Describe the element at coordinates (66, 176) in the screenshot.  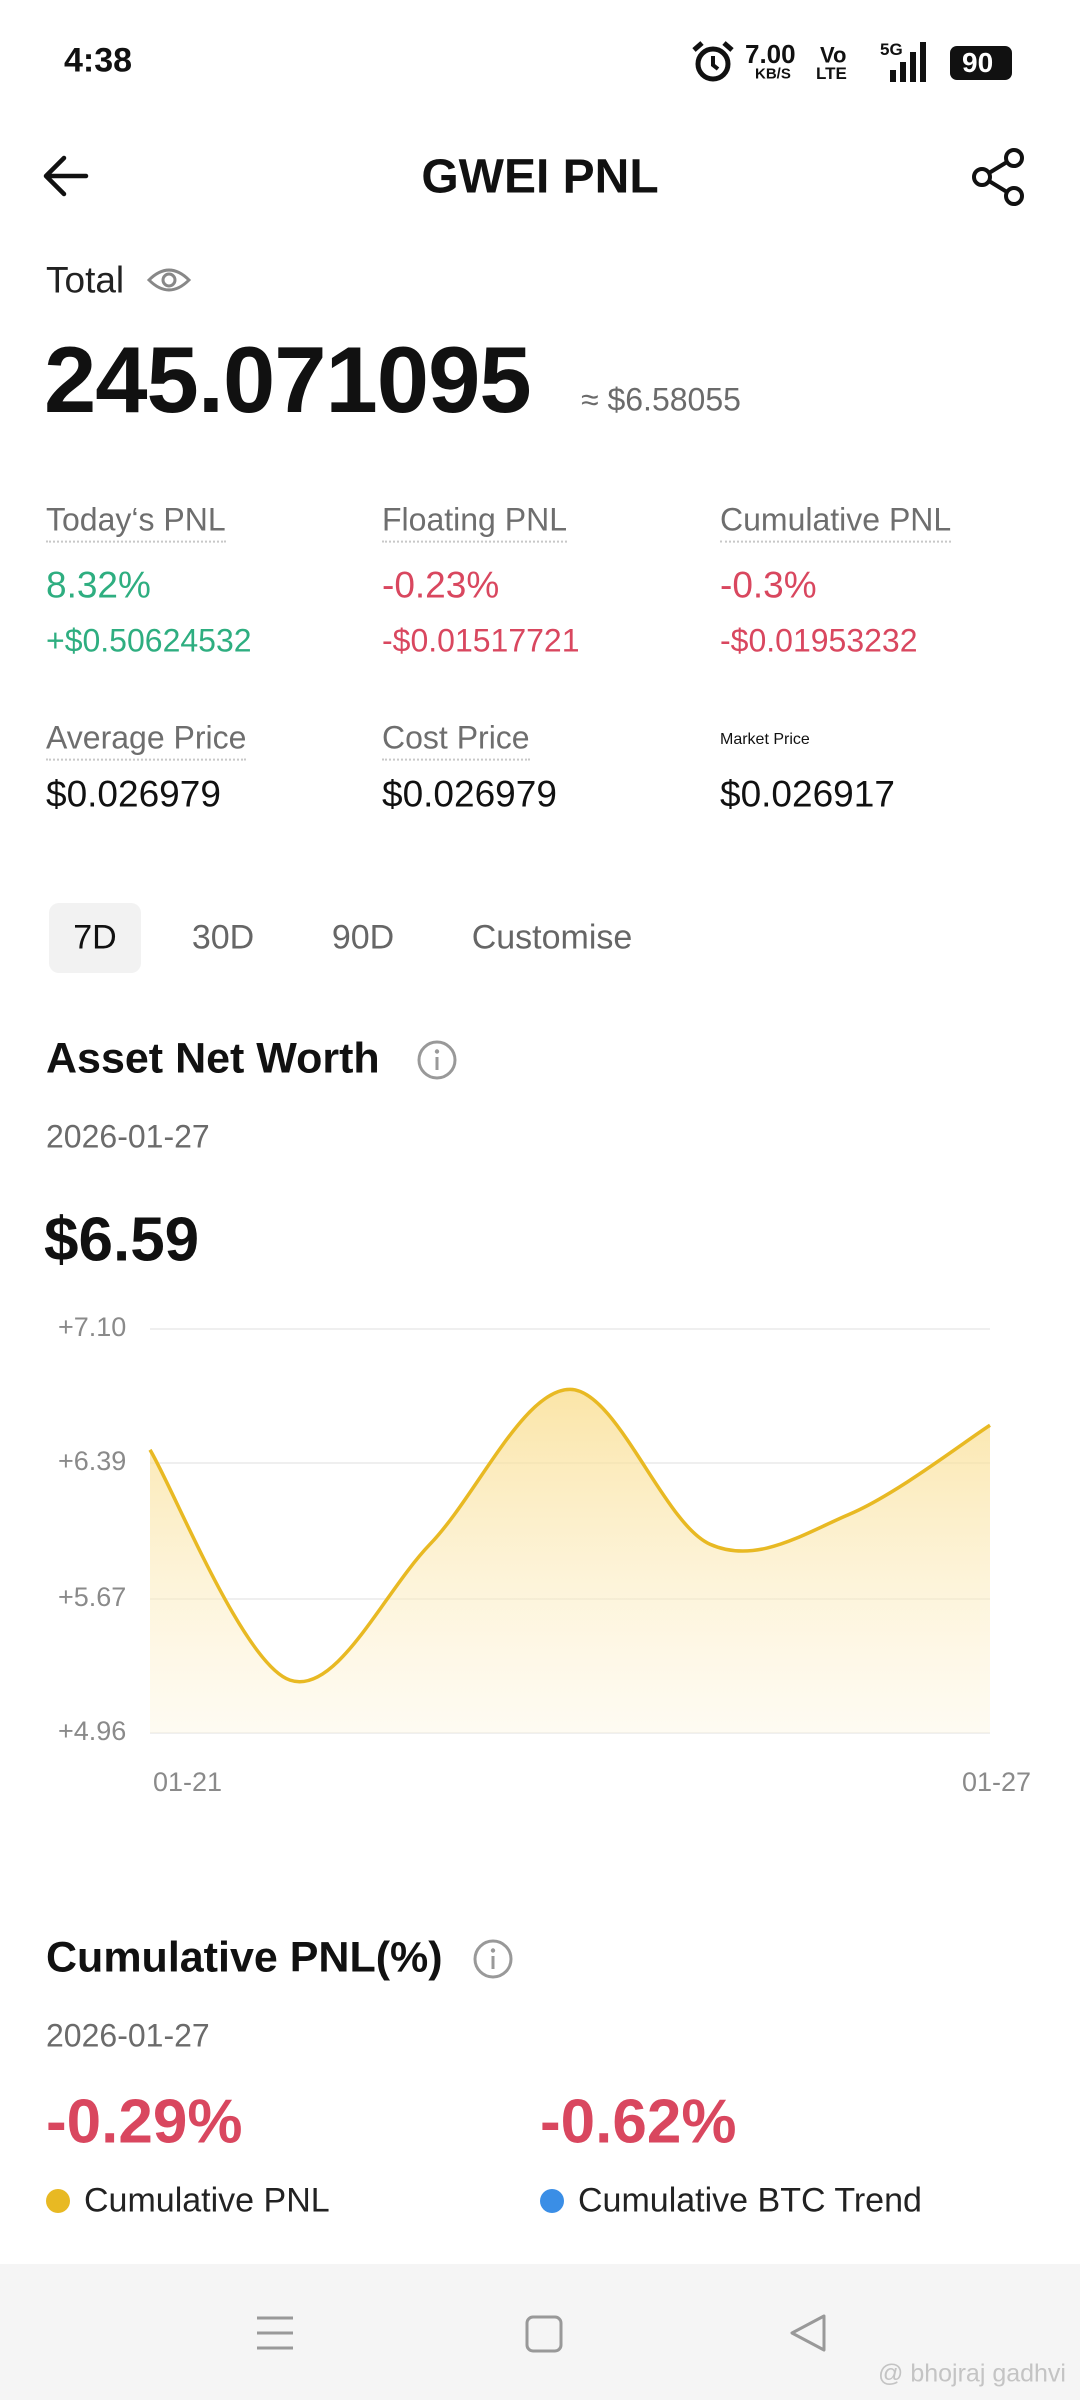
I see `back-button` at that location.